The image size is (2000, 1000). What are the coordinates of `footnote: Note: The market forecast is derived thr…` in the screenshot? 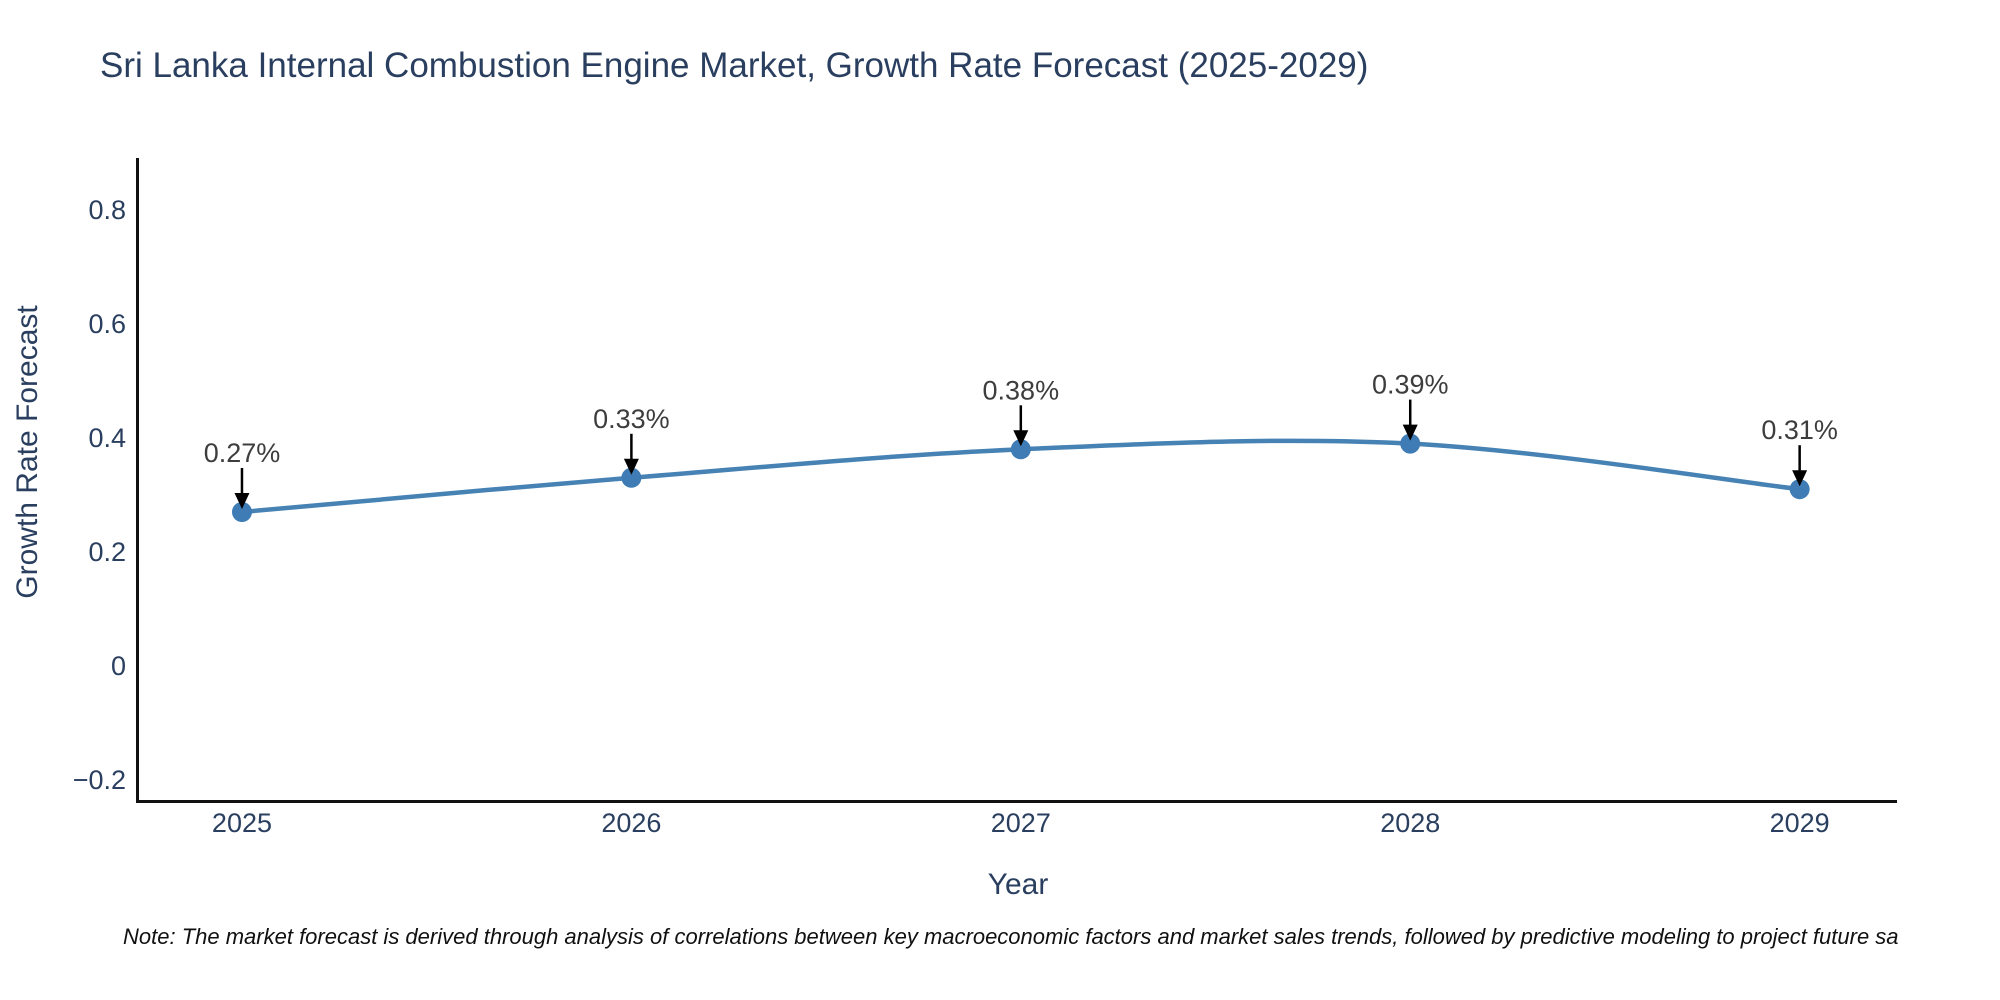 It's located at (1011, 936).